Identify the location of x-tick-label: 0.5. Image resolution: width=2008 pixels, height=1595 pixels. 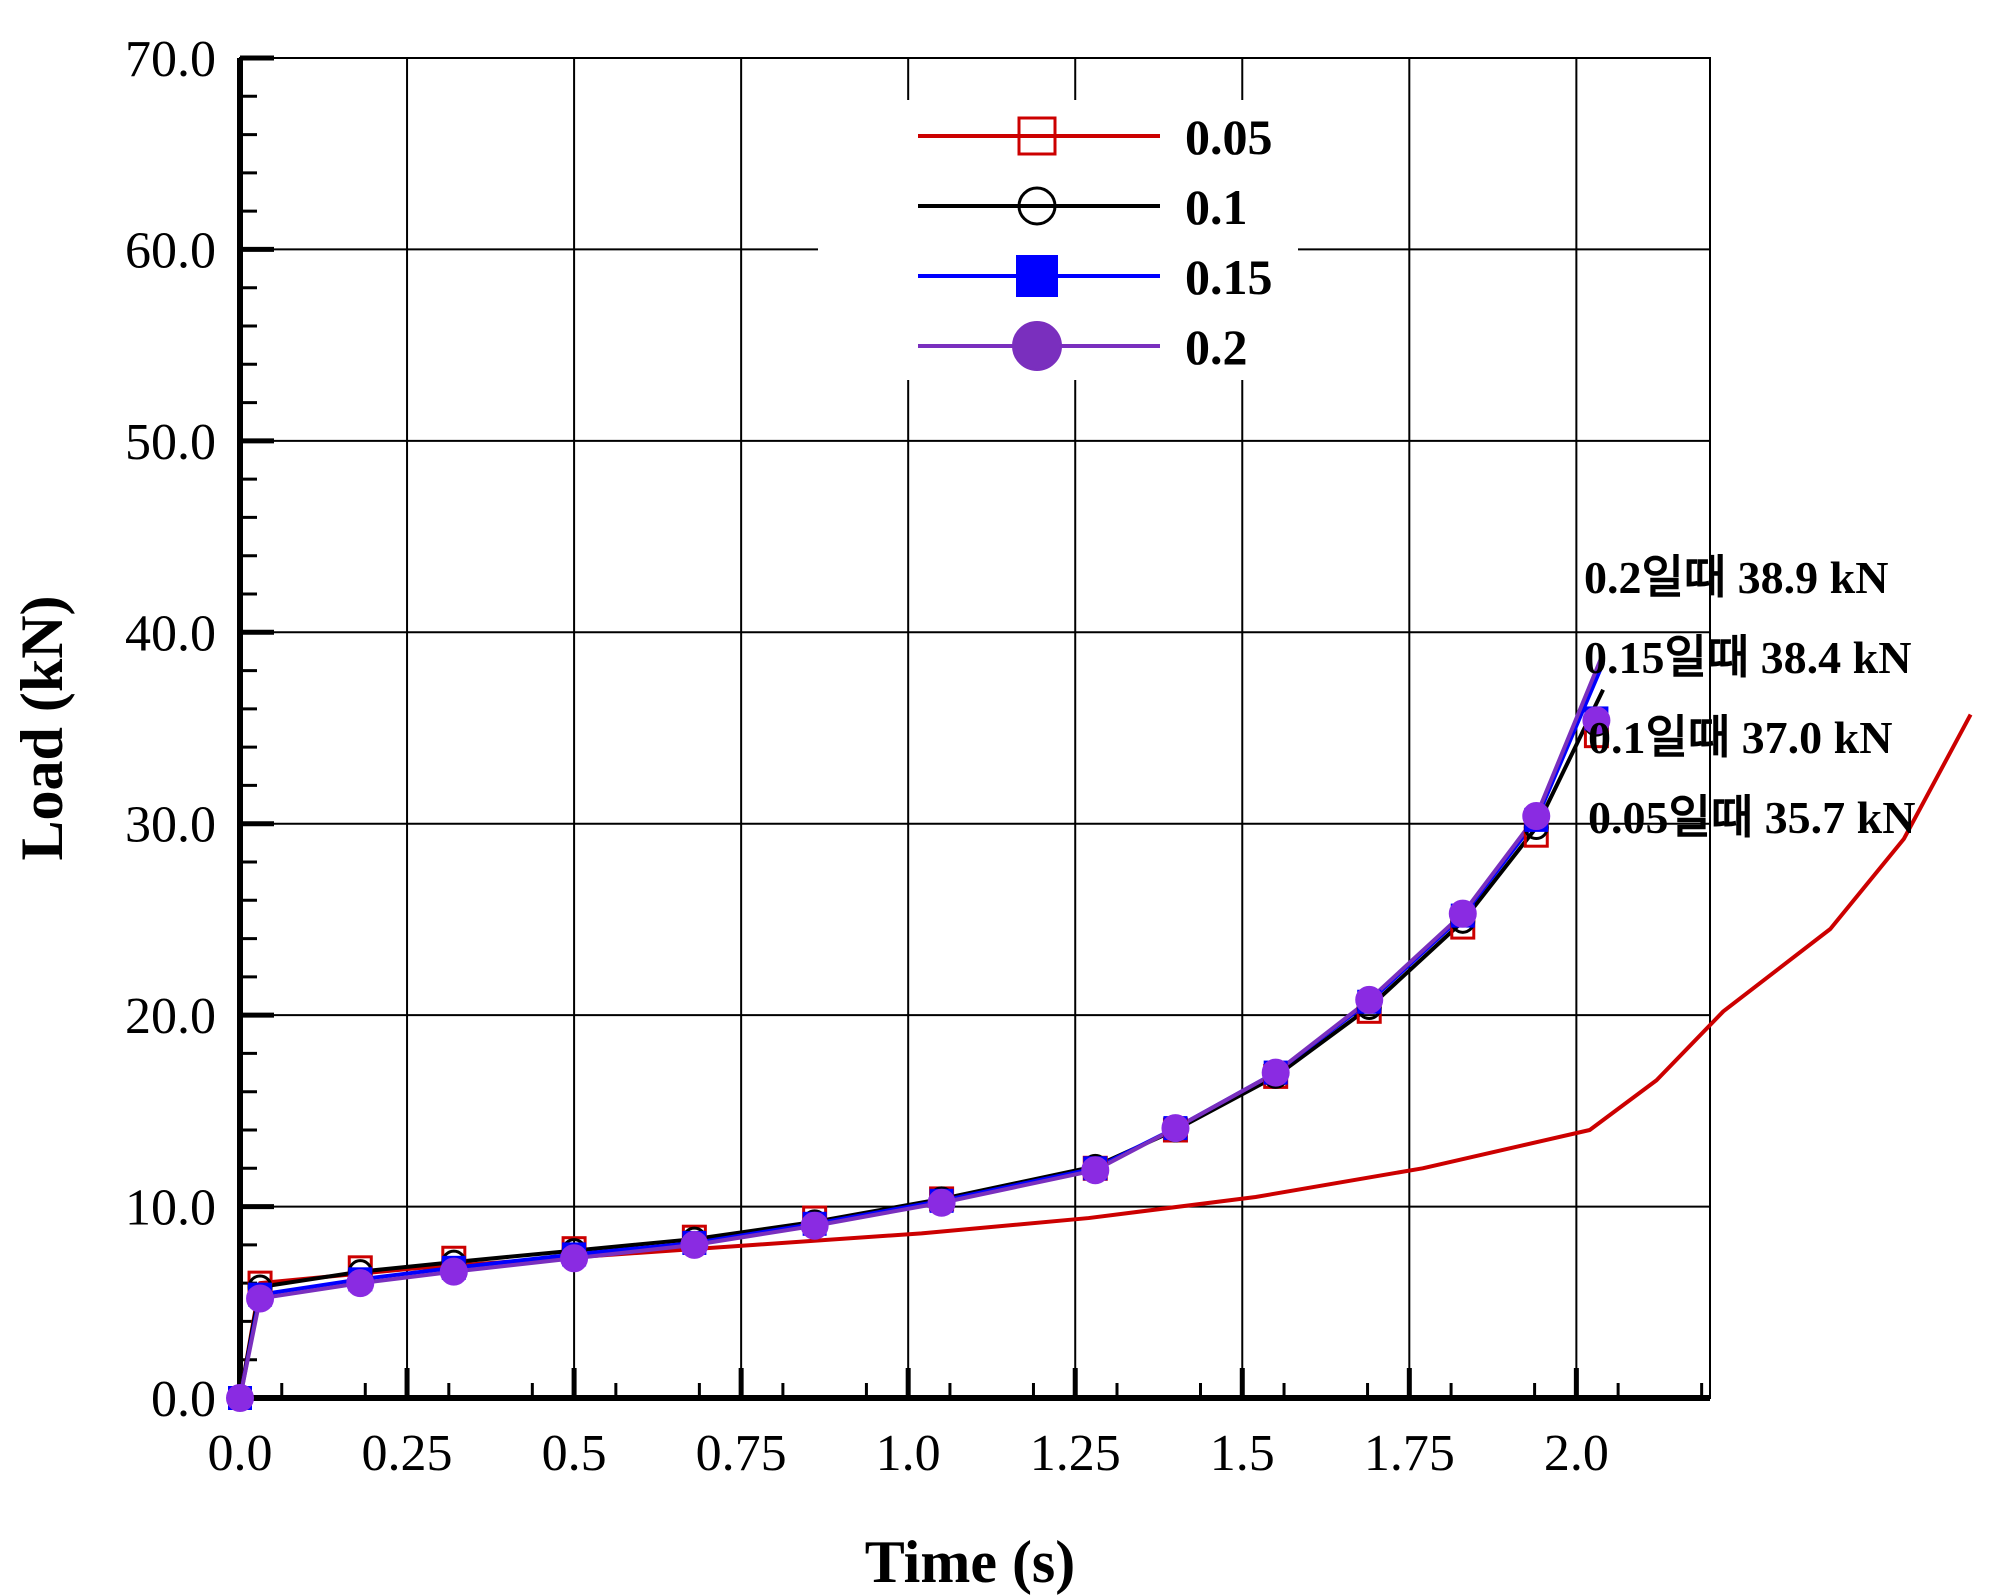
(574, 1453).